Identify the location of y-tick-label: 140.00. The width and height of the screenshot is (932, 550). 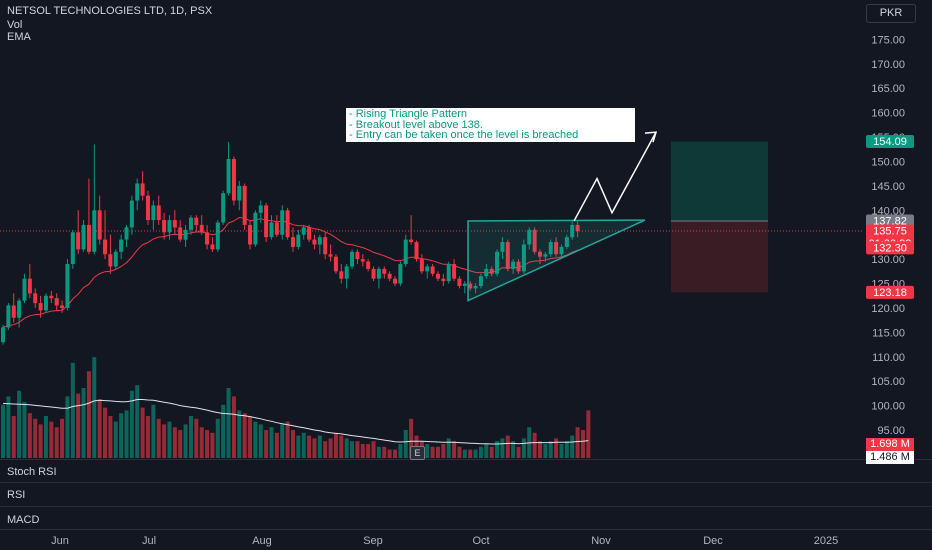
(888, 211).